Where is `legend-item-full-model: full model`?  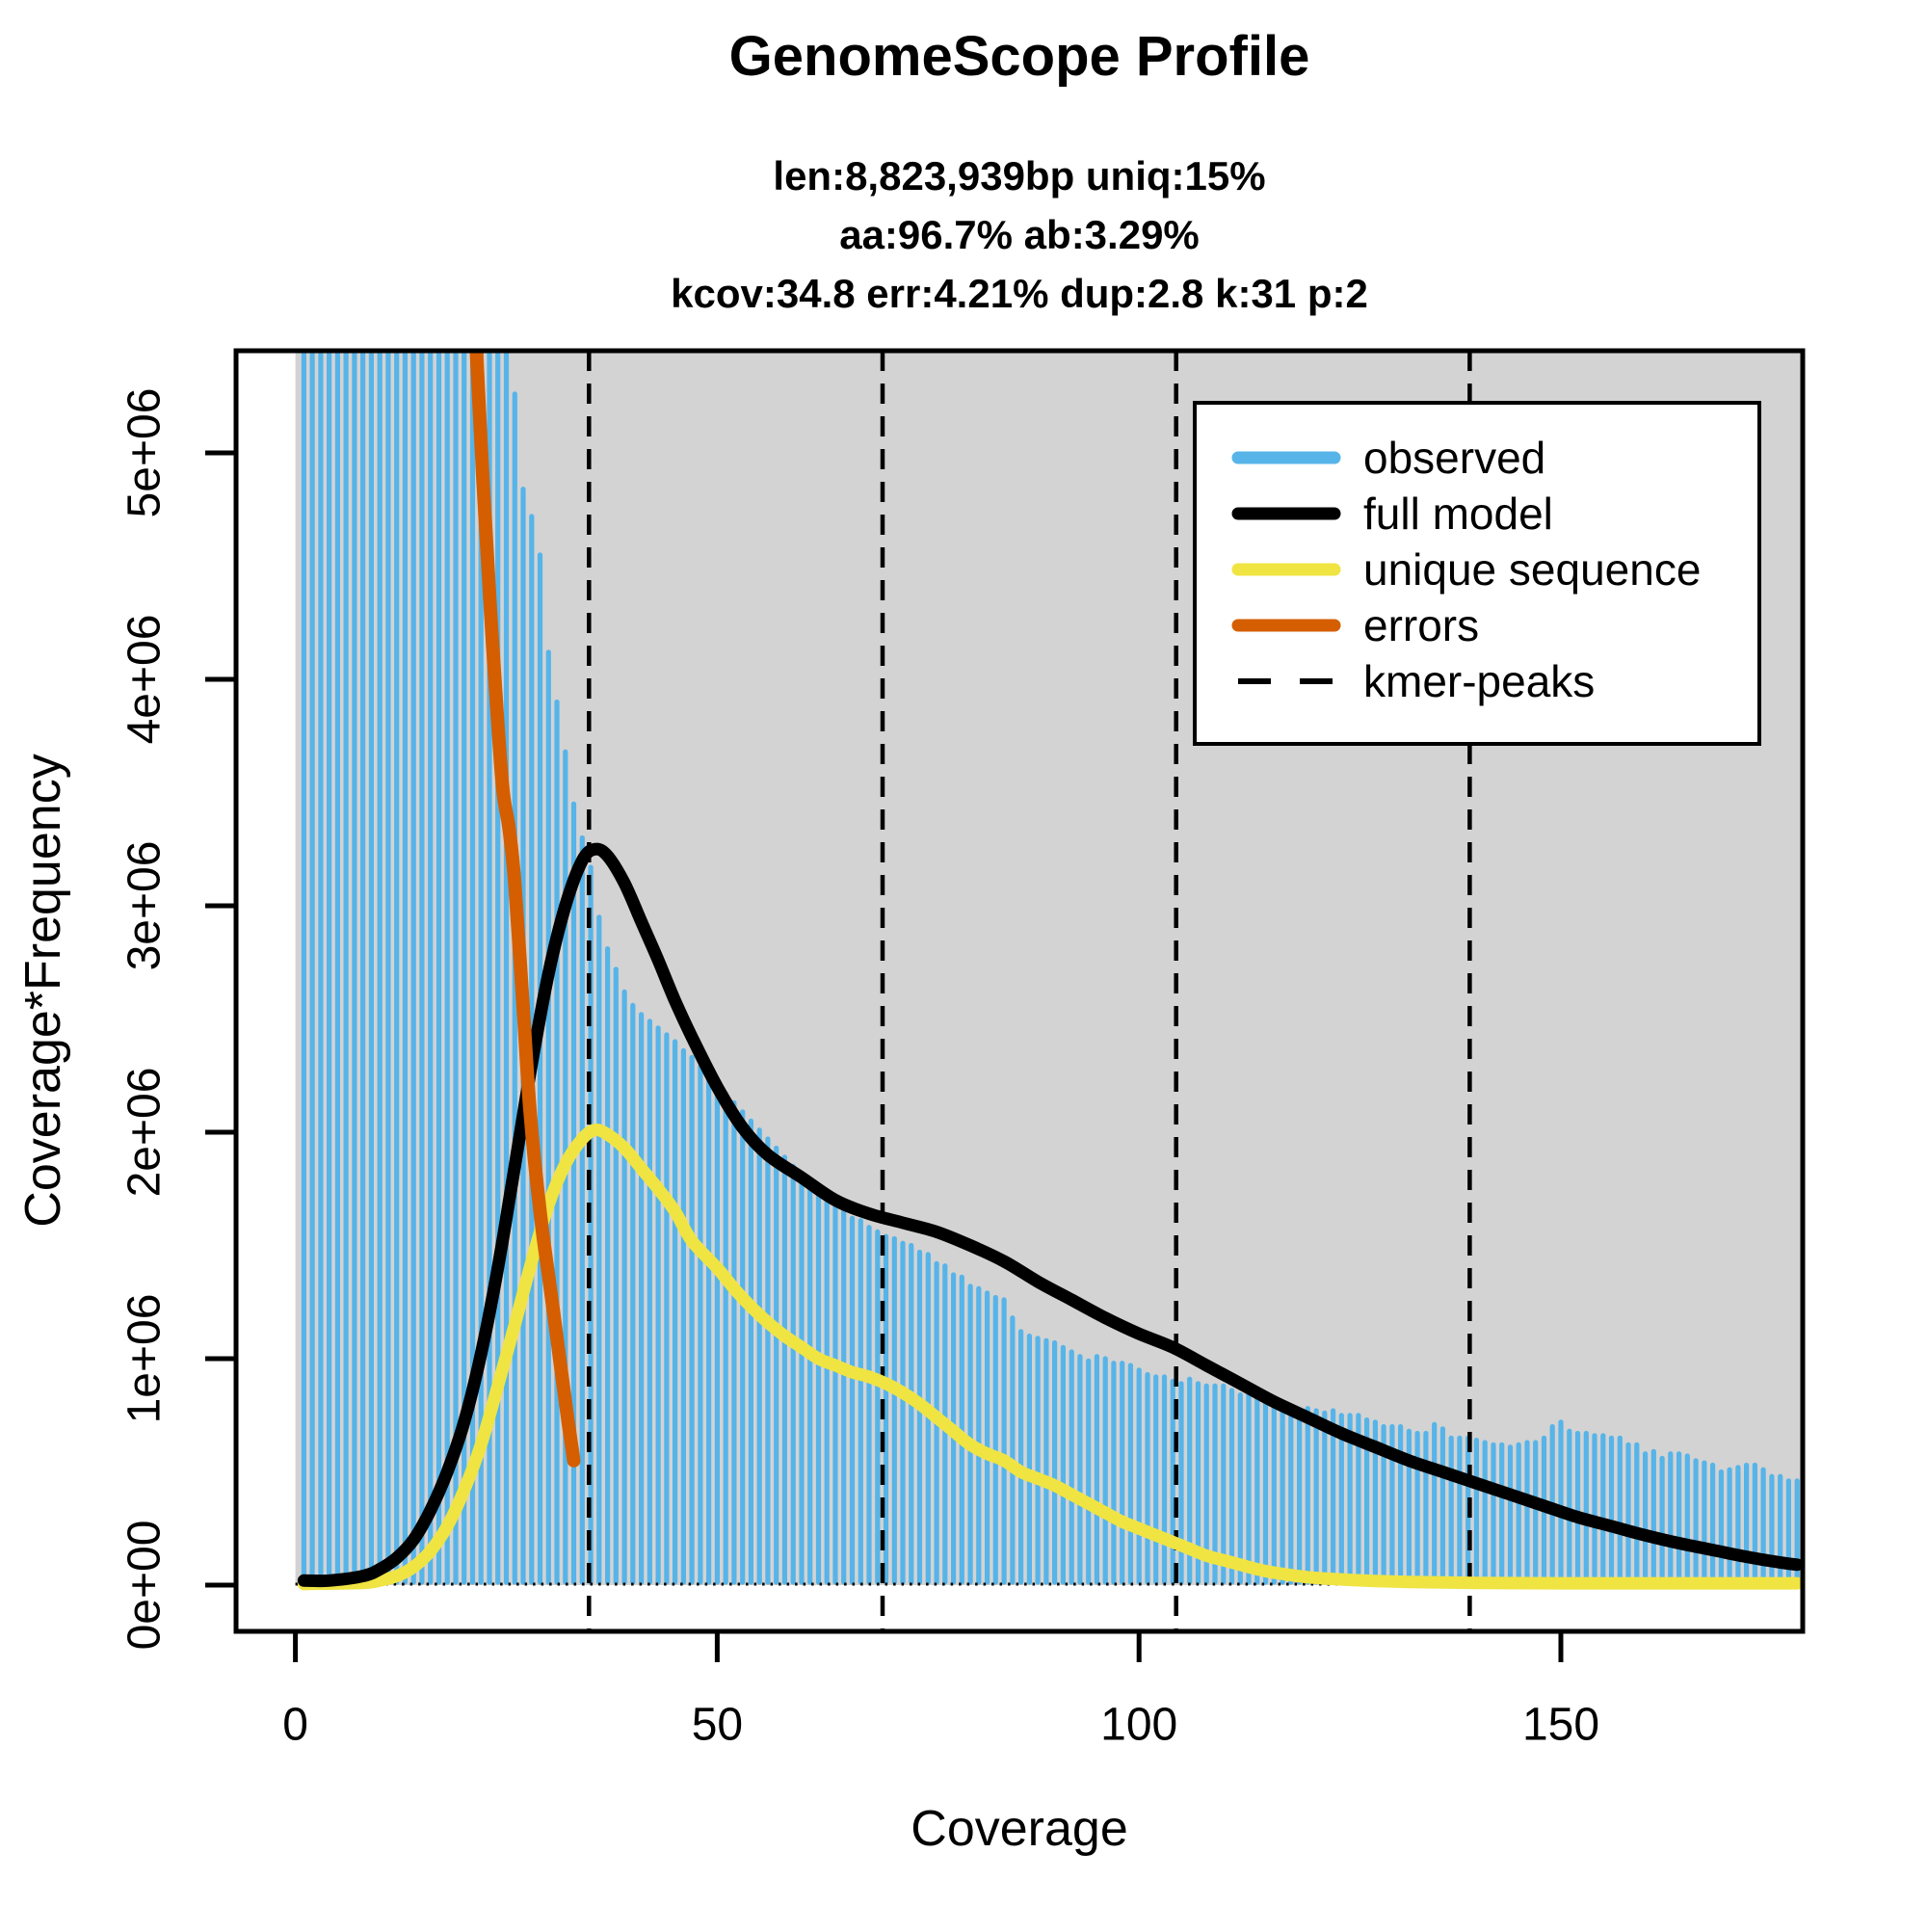 legend-item-full-model: full model is located at coordinates (1392, 514).